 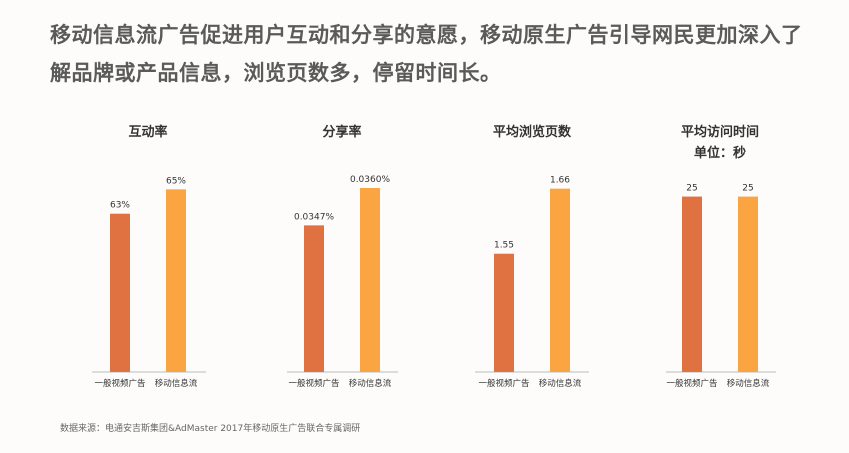 What do you see at coordinates (314, 217) in the screenshot?
I see `data-label: 0.0347%` at bounding box center [314, 217].